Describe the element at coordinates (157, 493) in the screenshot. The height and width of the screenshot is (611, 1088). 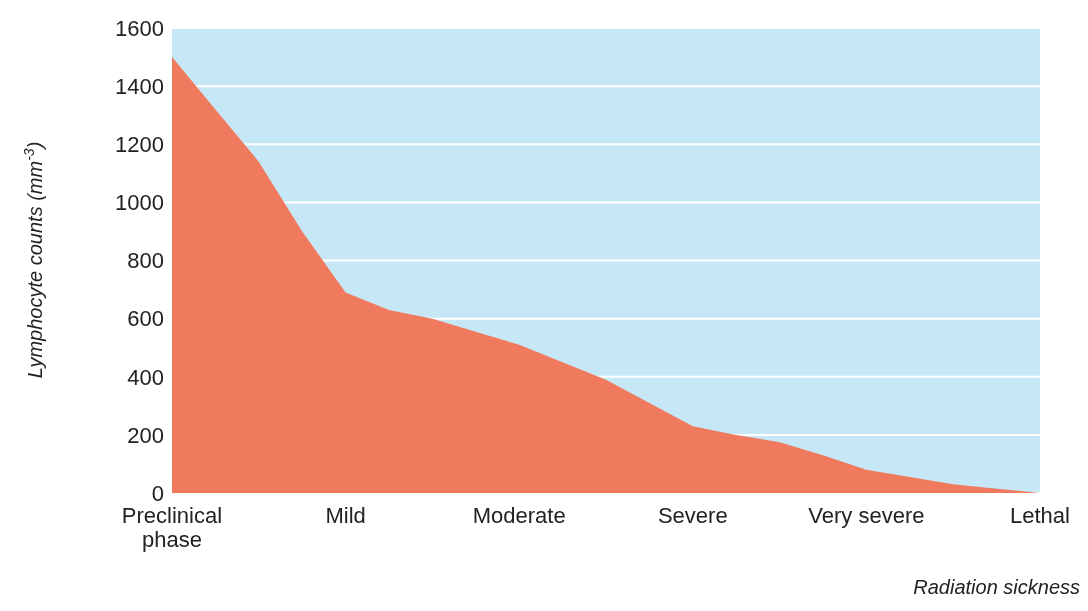
I see `y-tick-label: 0` at that location.